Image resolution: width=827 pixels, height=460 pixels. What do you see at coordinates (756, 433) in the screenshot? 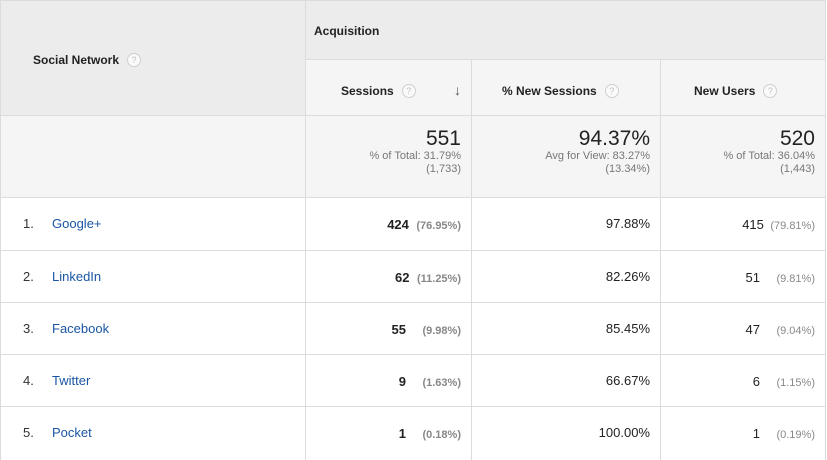
I see `new-users-value: 1` at bounding box center [756, 433].